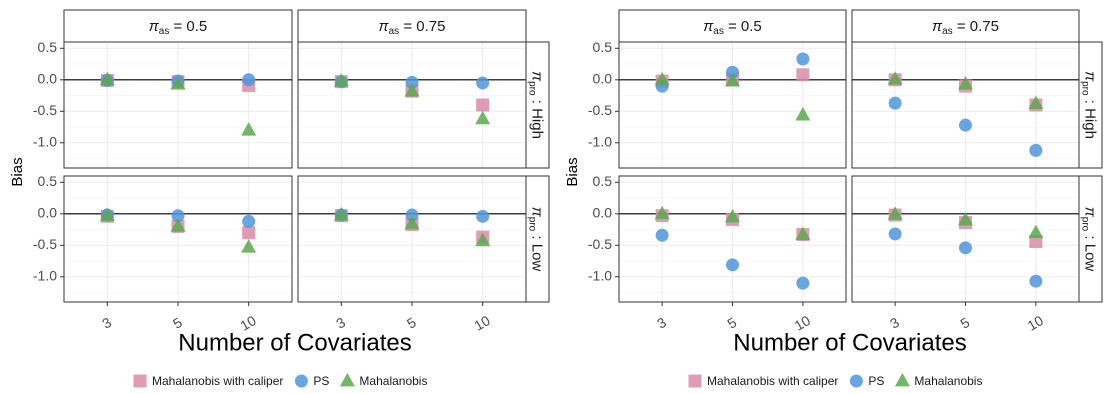 The width and height of the screenshot is (1114, 394). What do you see at coordinates (876, 381) in the screenshot?
I see `legend-label: PS` at bounding box center [876, 381].